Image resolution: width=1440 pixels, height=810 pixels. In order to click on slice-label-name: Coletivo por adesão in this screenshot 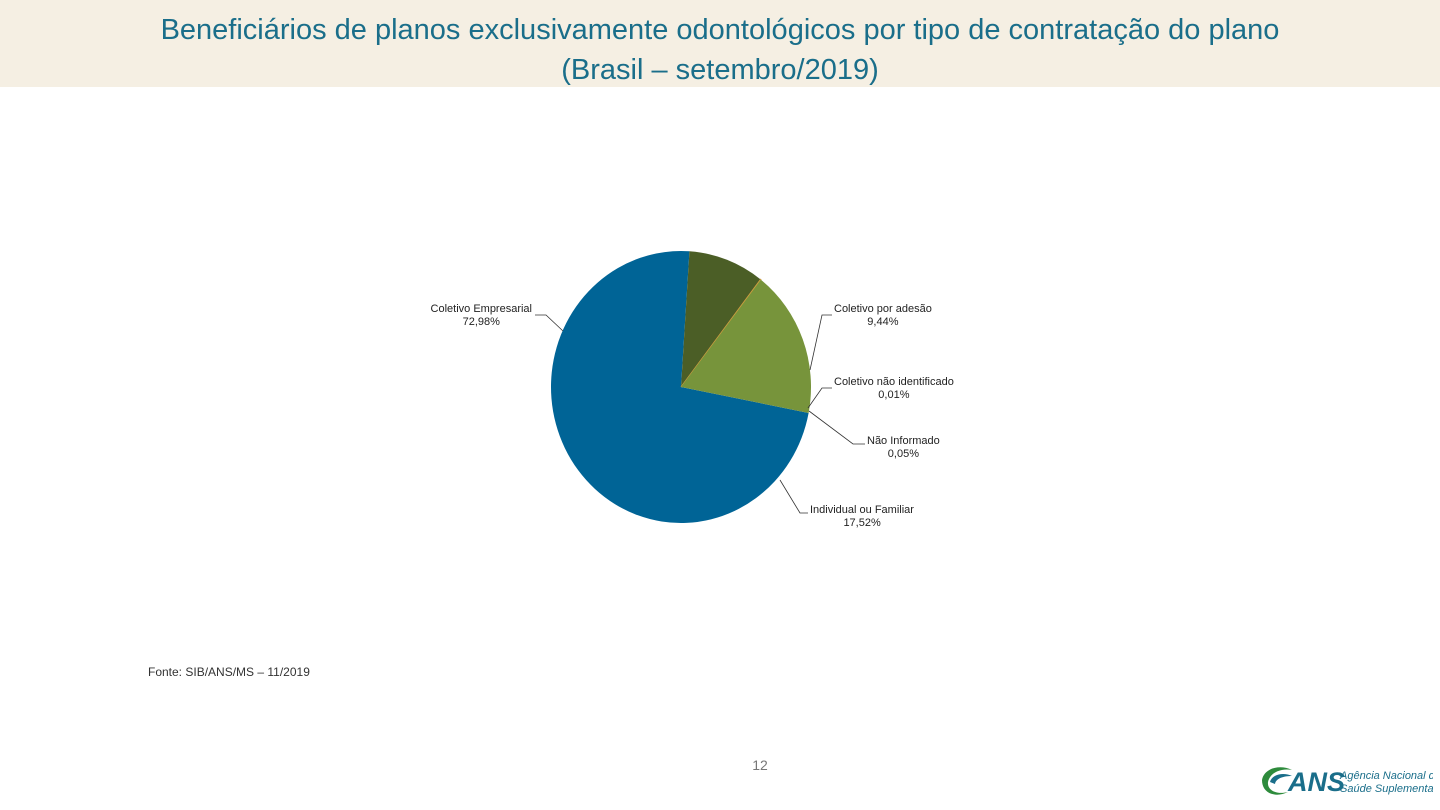, I will do `click(883, 309)`.